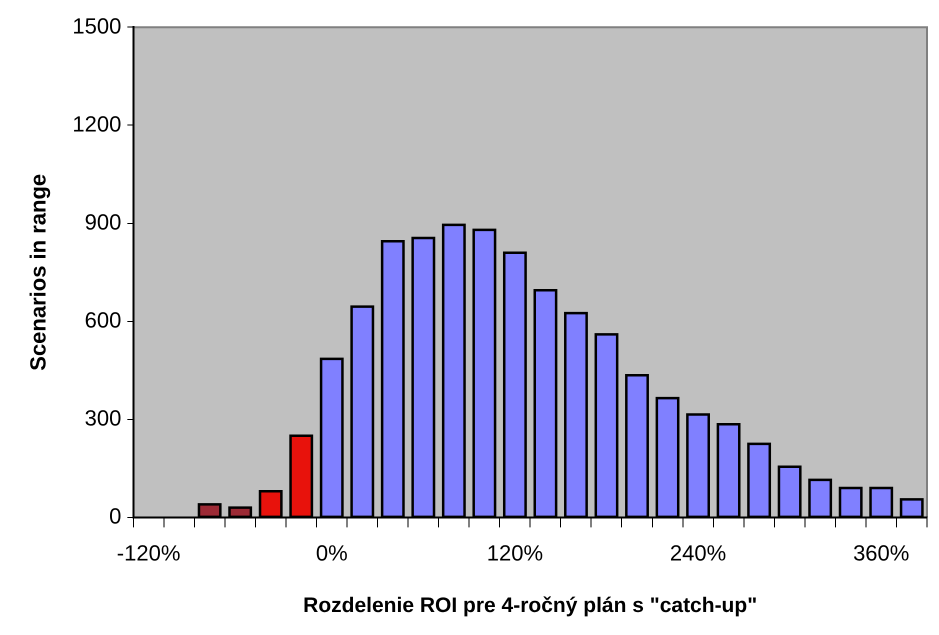  I want to click on x-tick-label: -120%, so click(148, 553).